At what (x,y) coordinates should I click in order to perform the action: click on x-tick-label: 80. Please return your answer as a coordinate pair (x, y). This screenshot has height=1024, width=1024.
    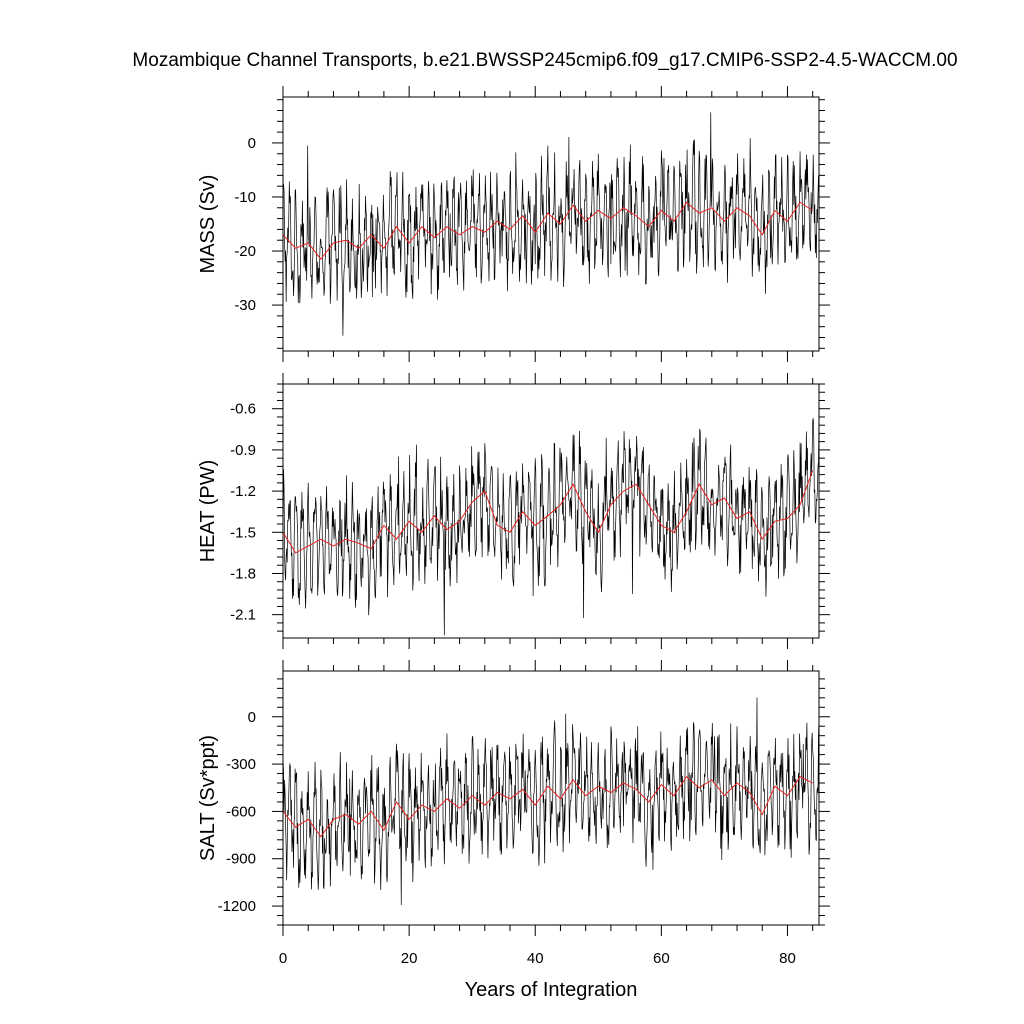
    Looking at the image, I should click on (787, 958).